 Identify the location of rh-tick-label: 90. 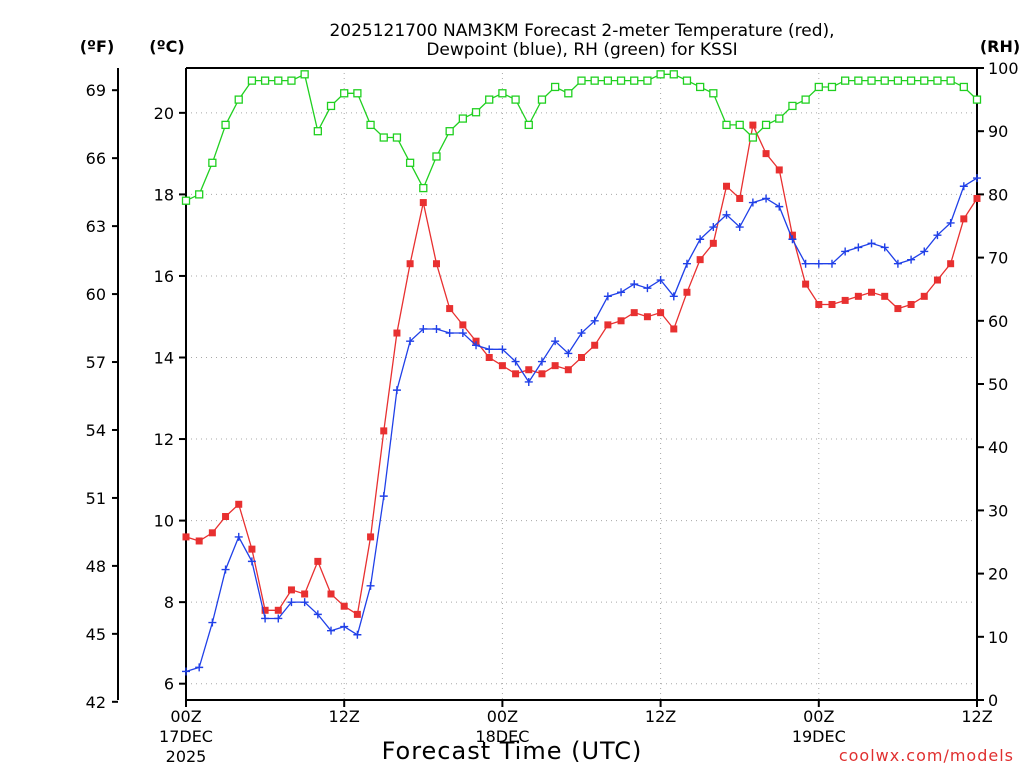
(998, 131).